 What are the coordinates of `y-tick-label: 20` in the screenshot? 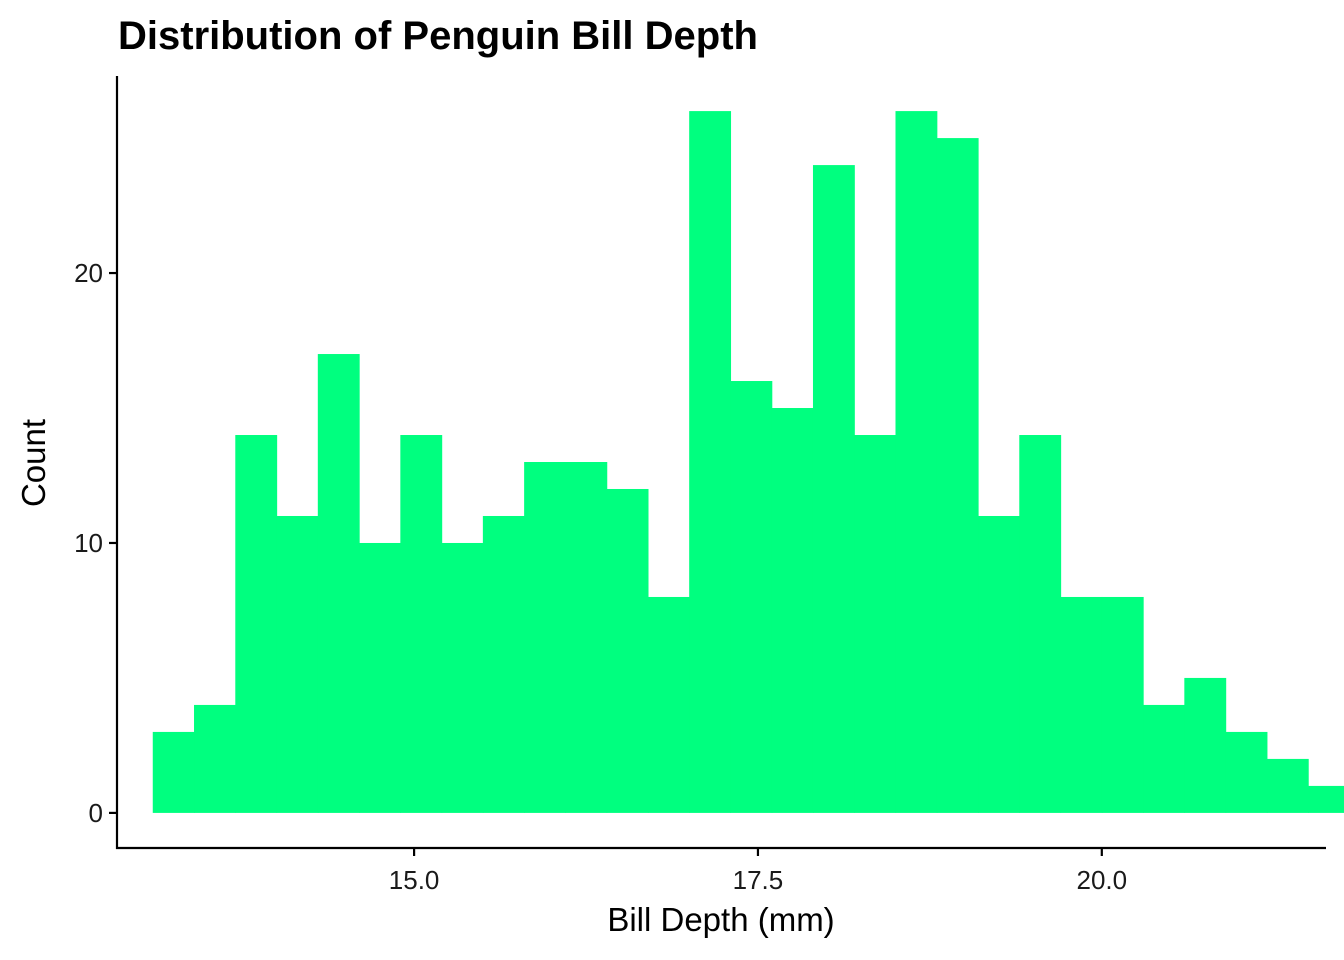 It's located at (88, 273).